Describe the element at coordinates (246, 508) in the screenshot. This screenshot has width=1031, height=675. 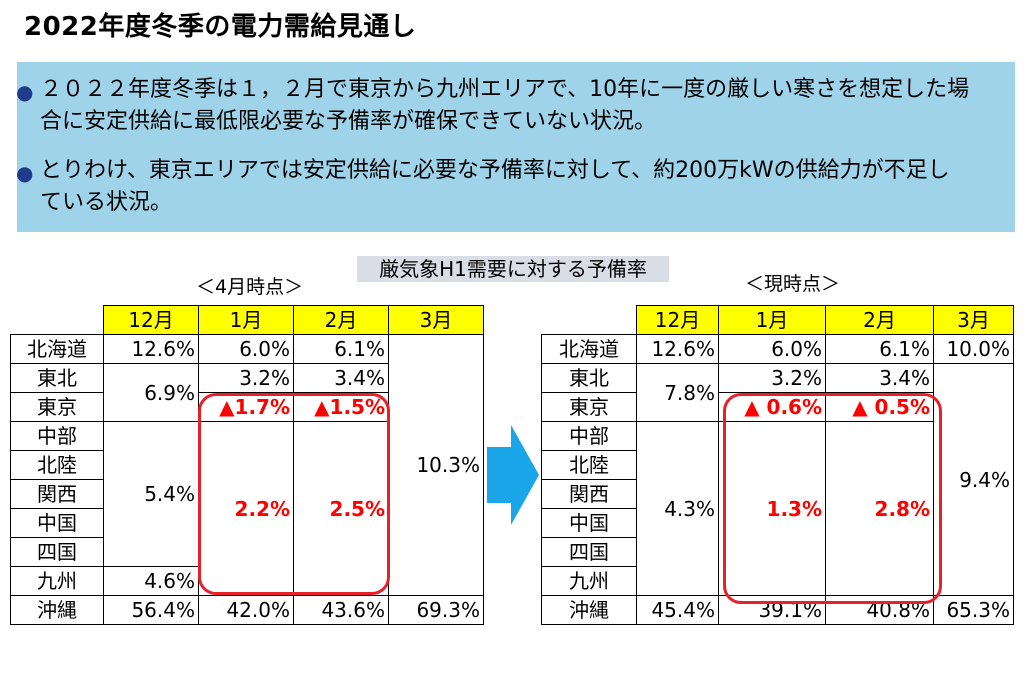
I see `value-cell: 2.2%` at that location.